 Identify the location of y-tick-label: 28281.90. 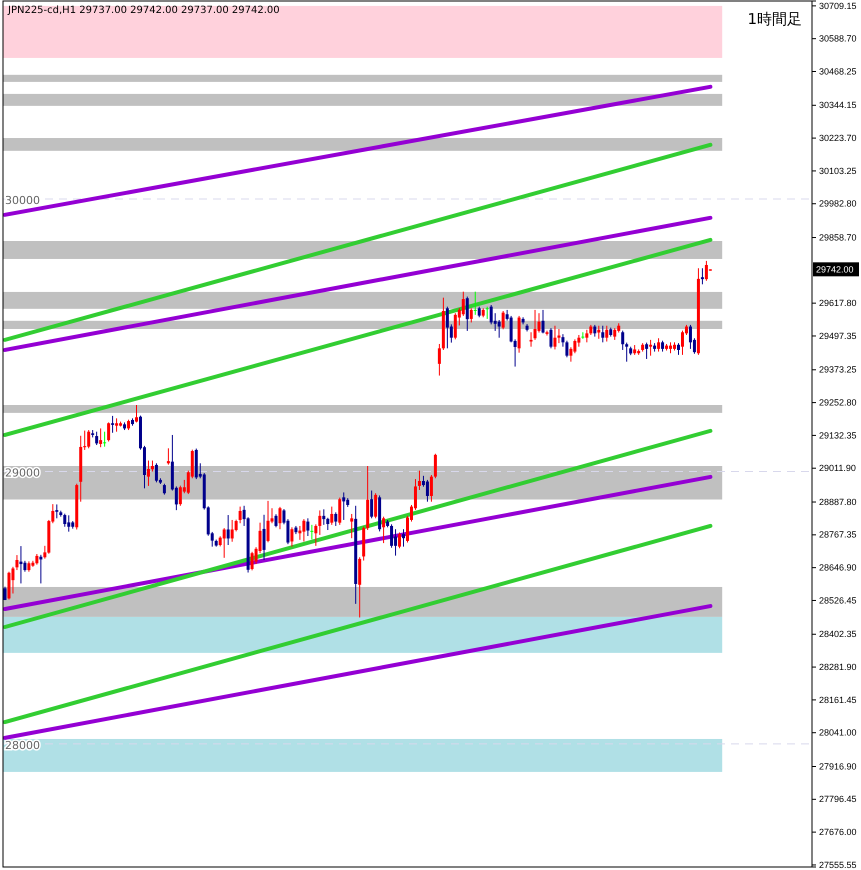
(838, 667).